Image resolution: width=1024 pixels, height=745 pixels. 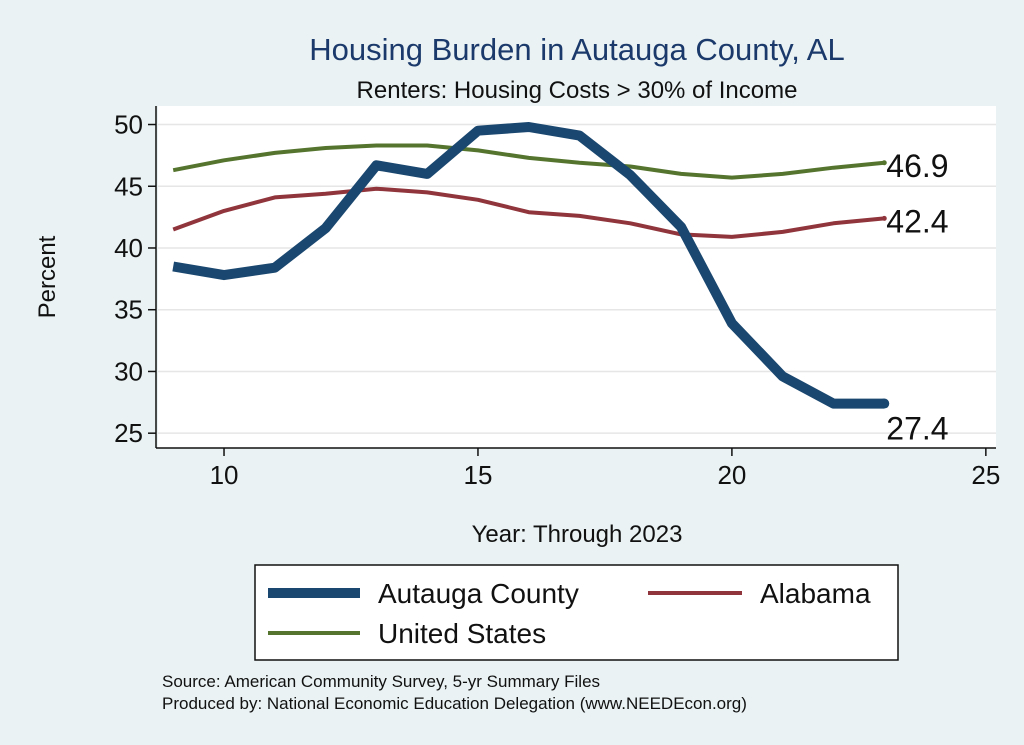 I want to click on legend-label: Autauga County, so click(x=478, y=593).